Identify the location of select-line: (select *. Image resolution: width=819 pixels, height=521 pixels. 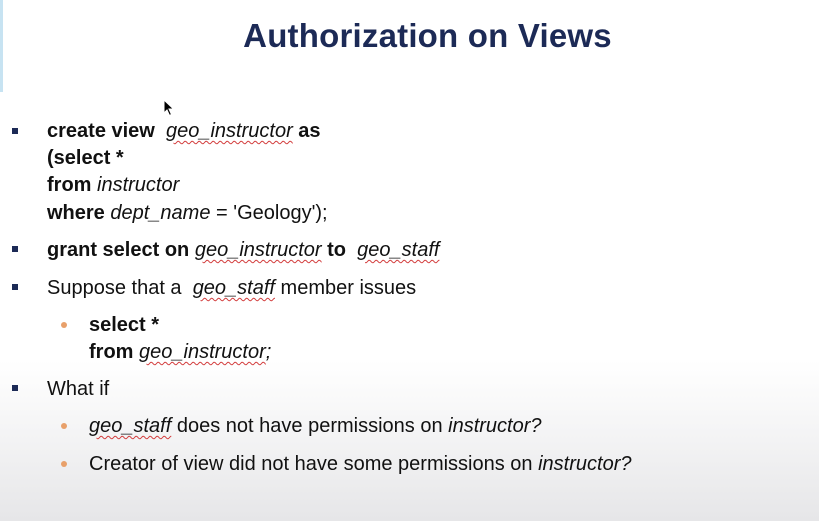
(85, 158).